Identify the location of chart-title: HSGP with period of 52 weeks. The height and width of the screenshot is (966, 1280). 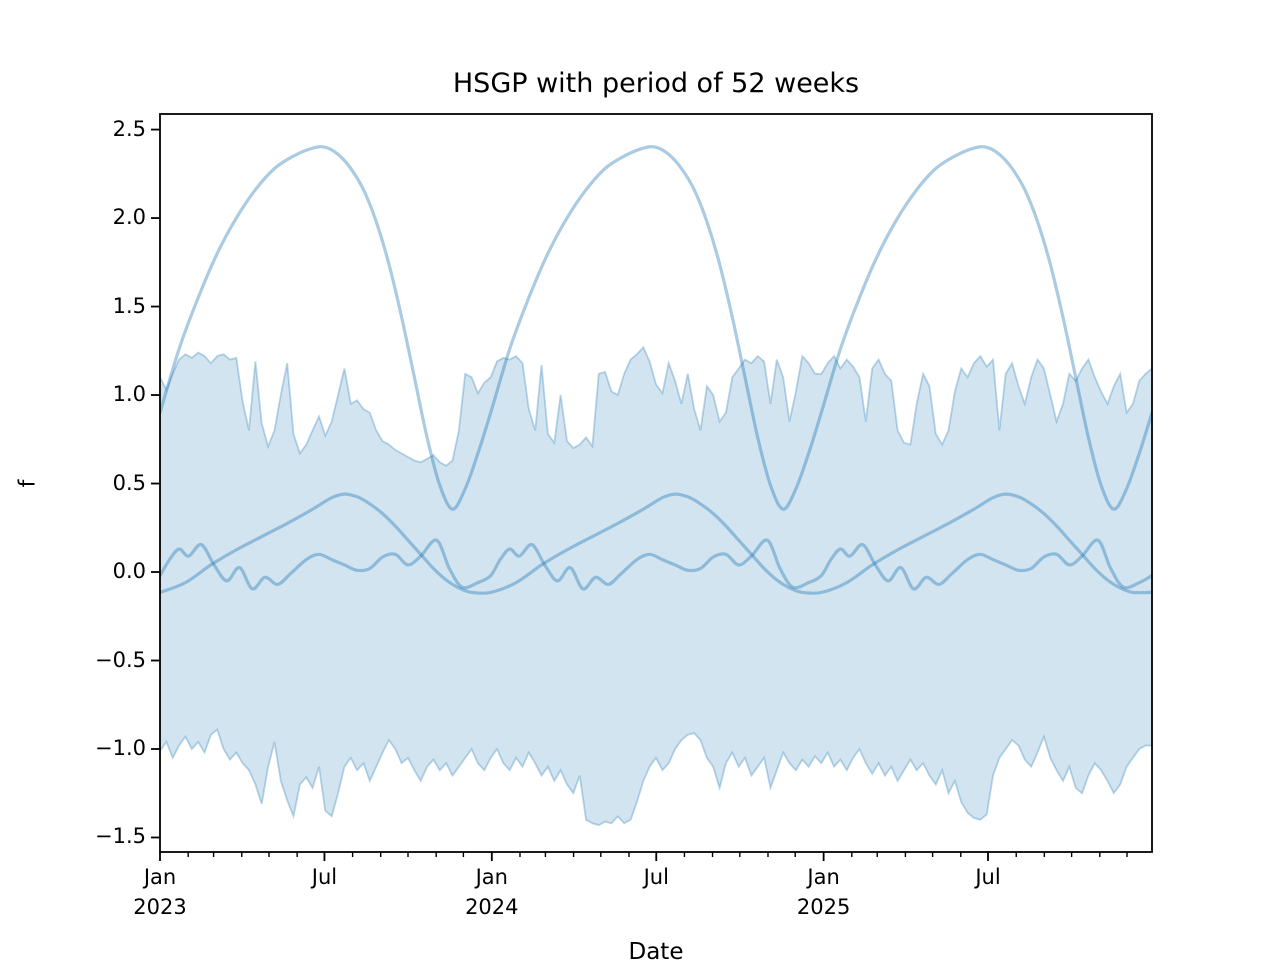
(656, 83).